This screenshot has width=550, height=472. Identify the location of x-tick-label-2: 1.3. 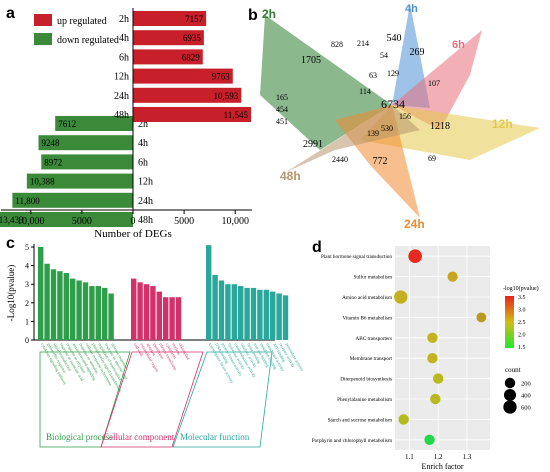
(467, 457).